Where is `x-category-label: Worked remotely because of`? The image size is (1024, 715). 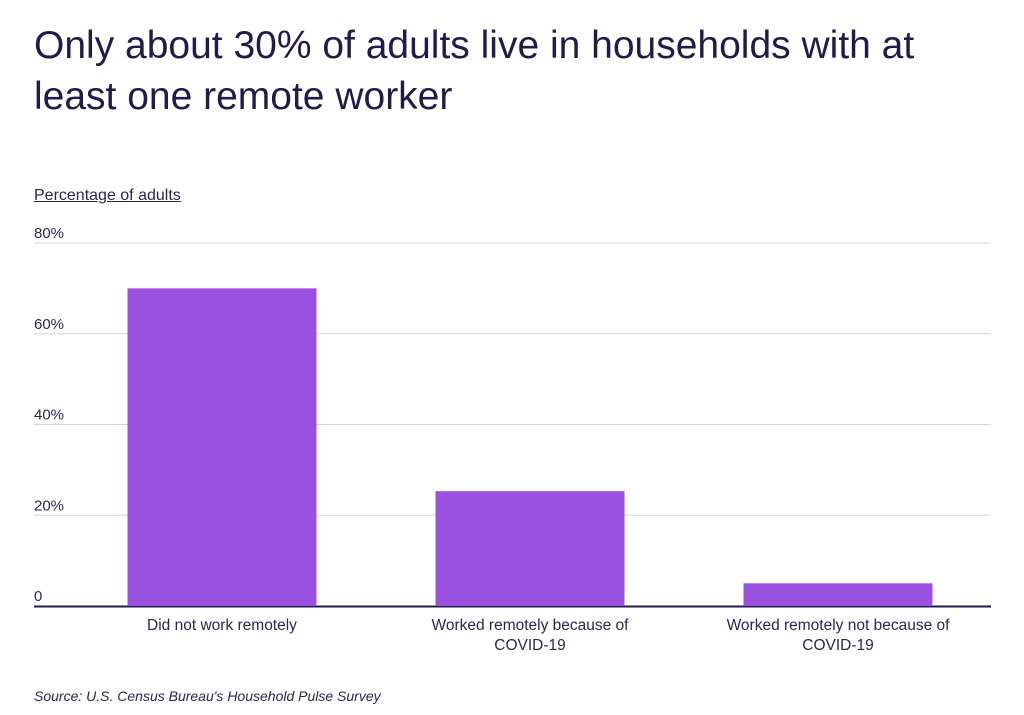
x-category-label: Worked remotely because of is located at coordinates (530, 625).